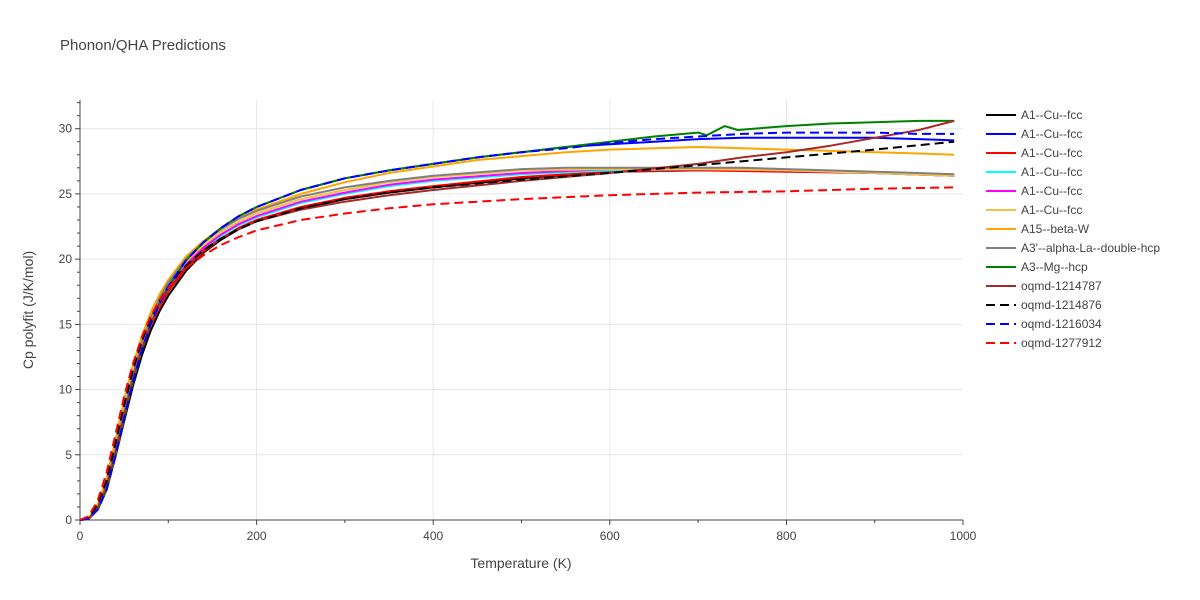 Image resolution: width=1200 pixels, height=600 pixels. What do you see at coordinates (257, 536) in the screenshot?
I see `x-tick-label: 200` at bounding box center [257, 536].